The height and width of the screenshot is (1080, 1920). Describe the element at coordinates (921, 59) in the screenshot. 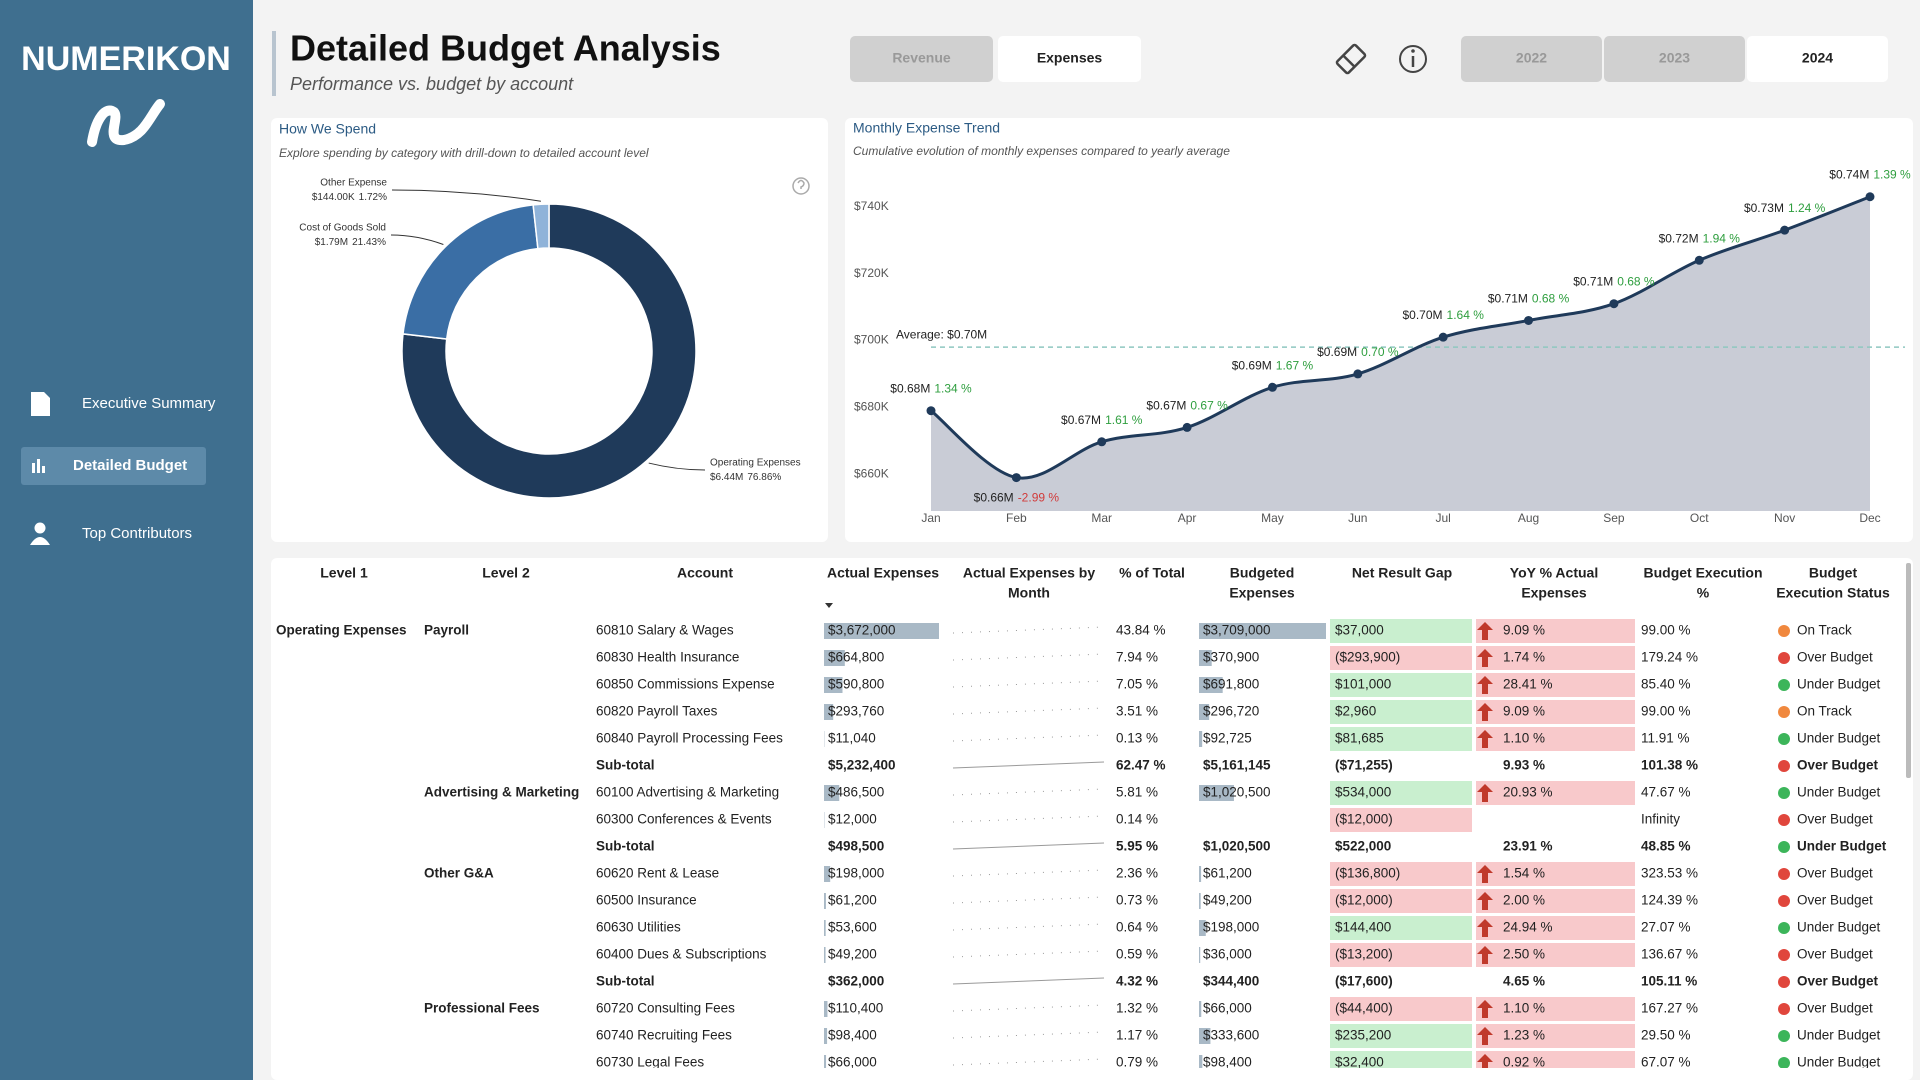

I see `view-toggle: Revenue` at that location.